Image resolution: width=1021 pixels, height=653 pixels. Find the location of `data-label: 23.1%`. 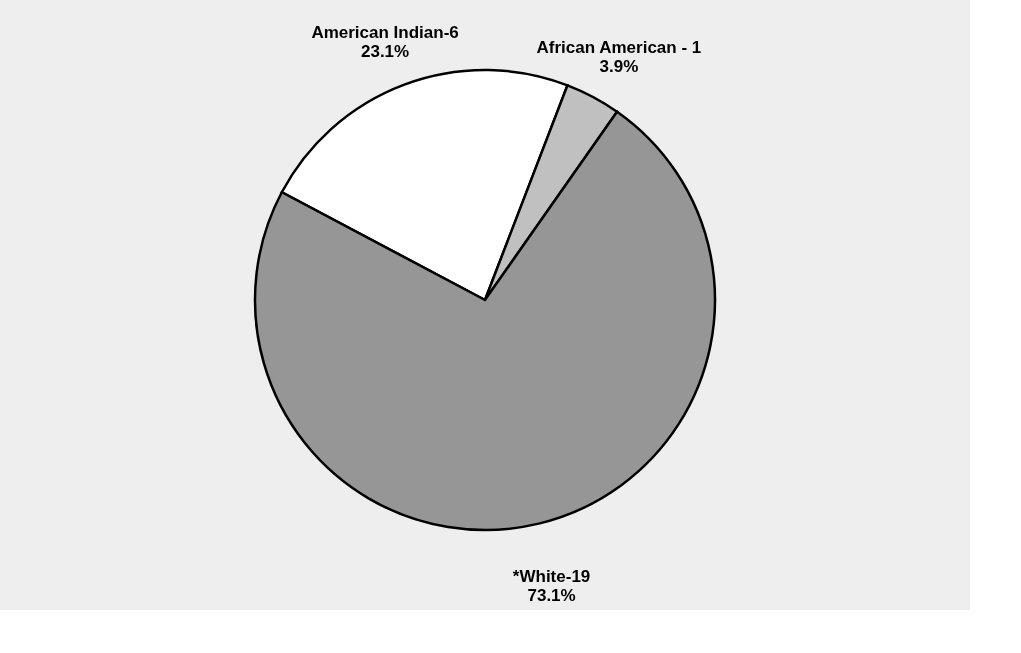

data-label: 23.1% is located at coordinates (385, 52).